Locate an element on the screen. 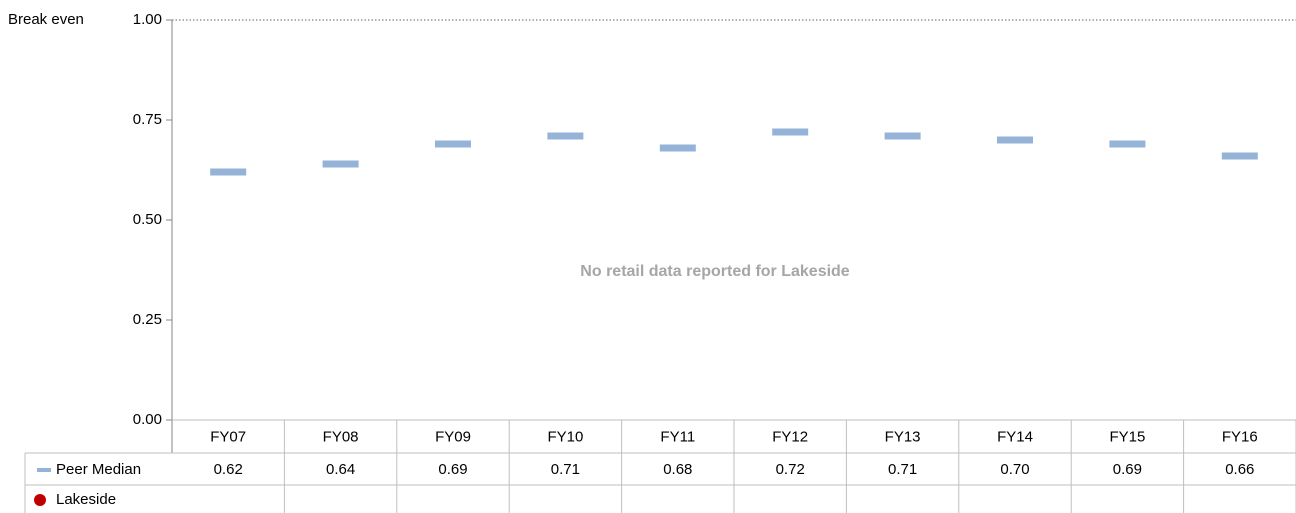 Image resolution: width=1296 pixels, height=513 pixels. reference-label: Break even is located at coordinates (46, 19).